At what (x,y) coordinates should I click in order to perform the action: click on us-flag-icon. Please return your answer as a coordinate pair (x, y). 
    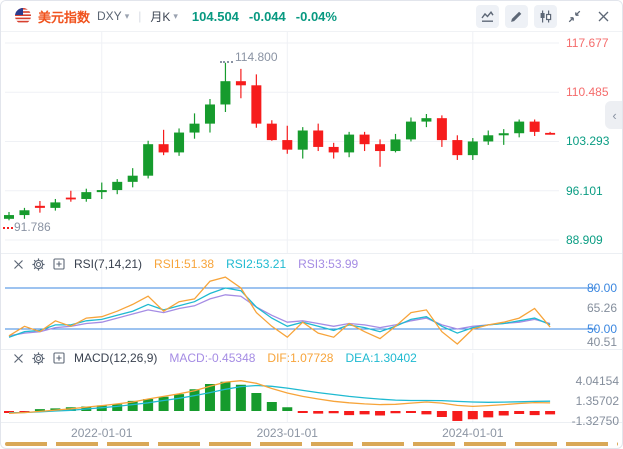
    Looking at the image, I should click on (23, 16).